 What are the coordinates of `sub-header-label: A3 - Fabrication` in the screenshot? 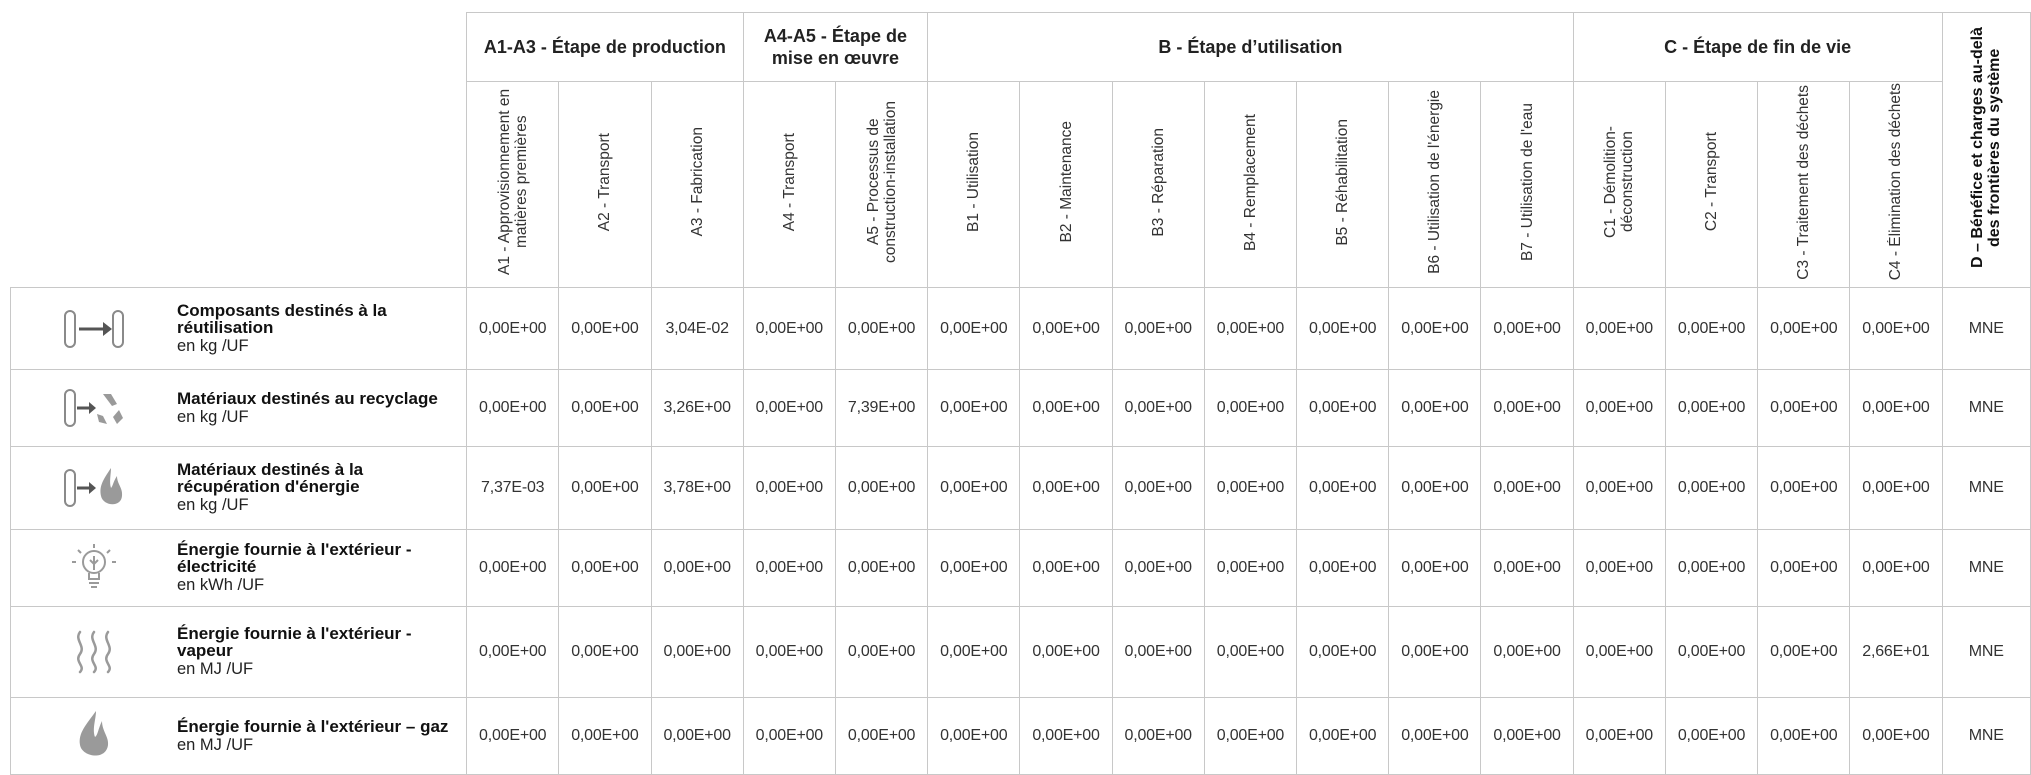 It's located at (697, 182).